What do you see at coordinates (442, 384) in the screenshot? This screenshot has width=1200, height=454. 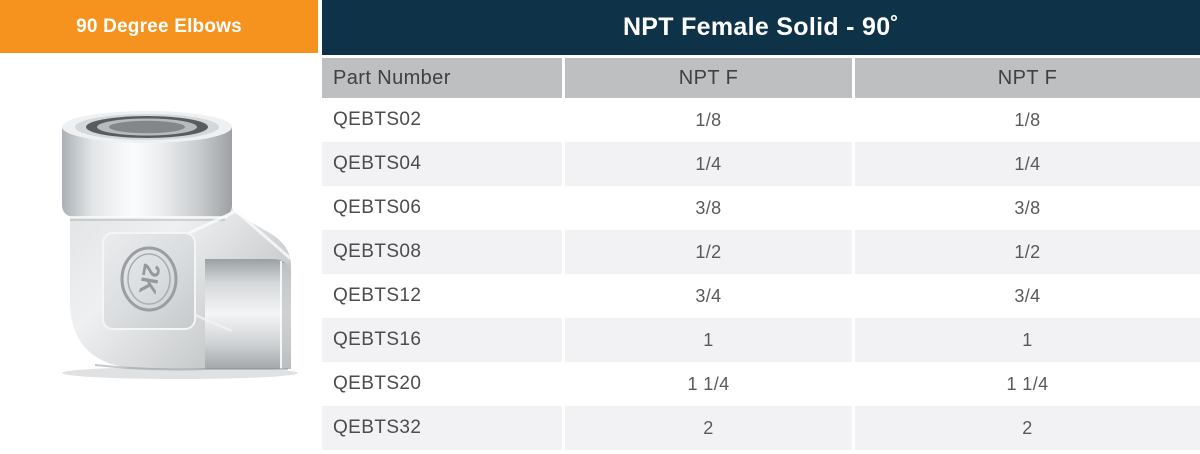 I see `part-number: QEBTS20` at bounding box center [442, 384].